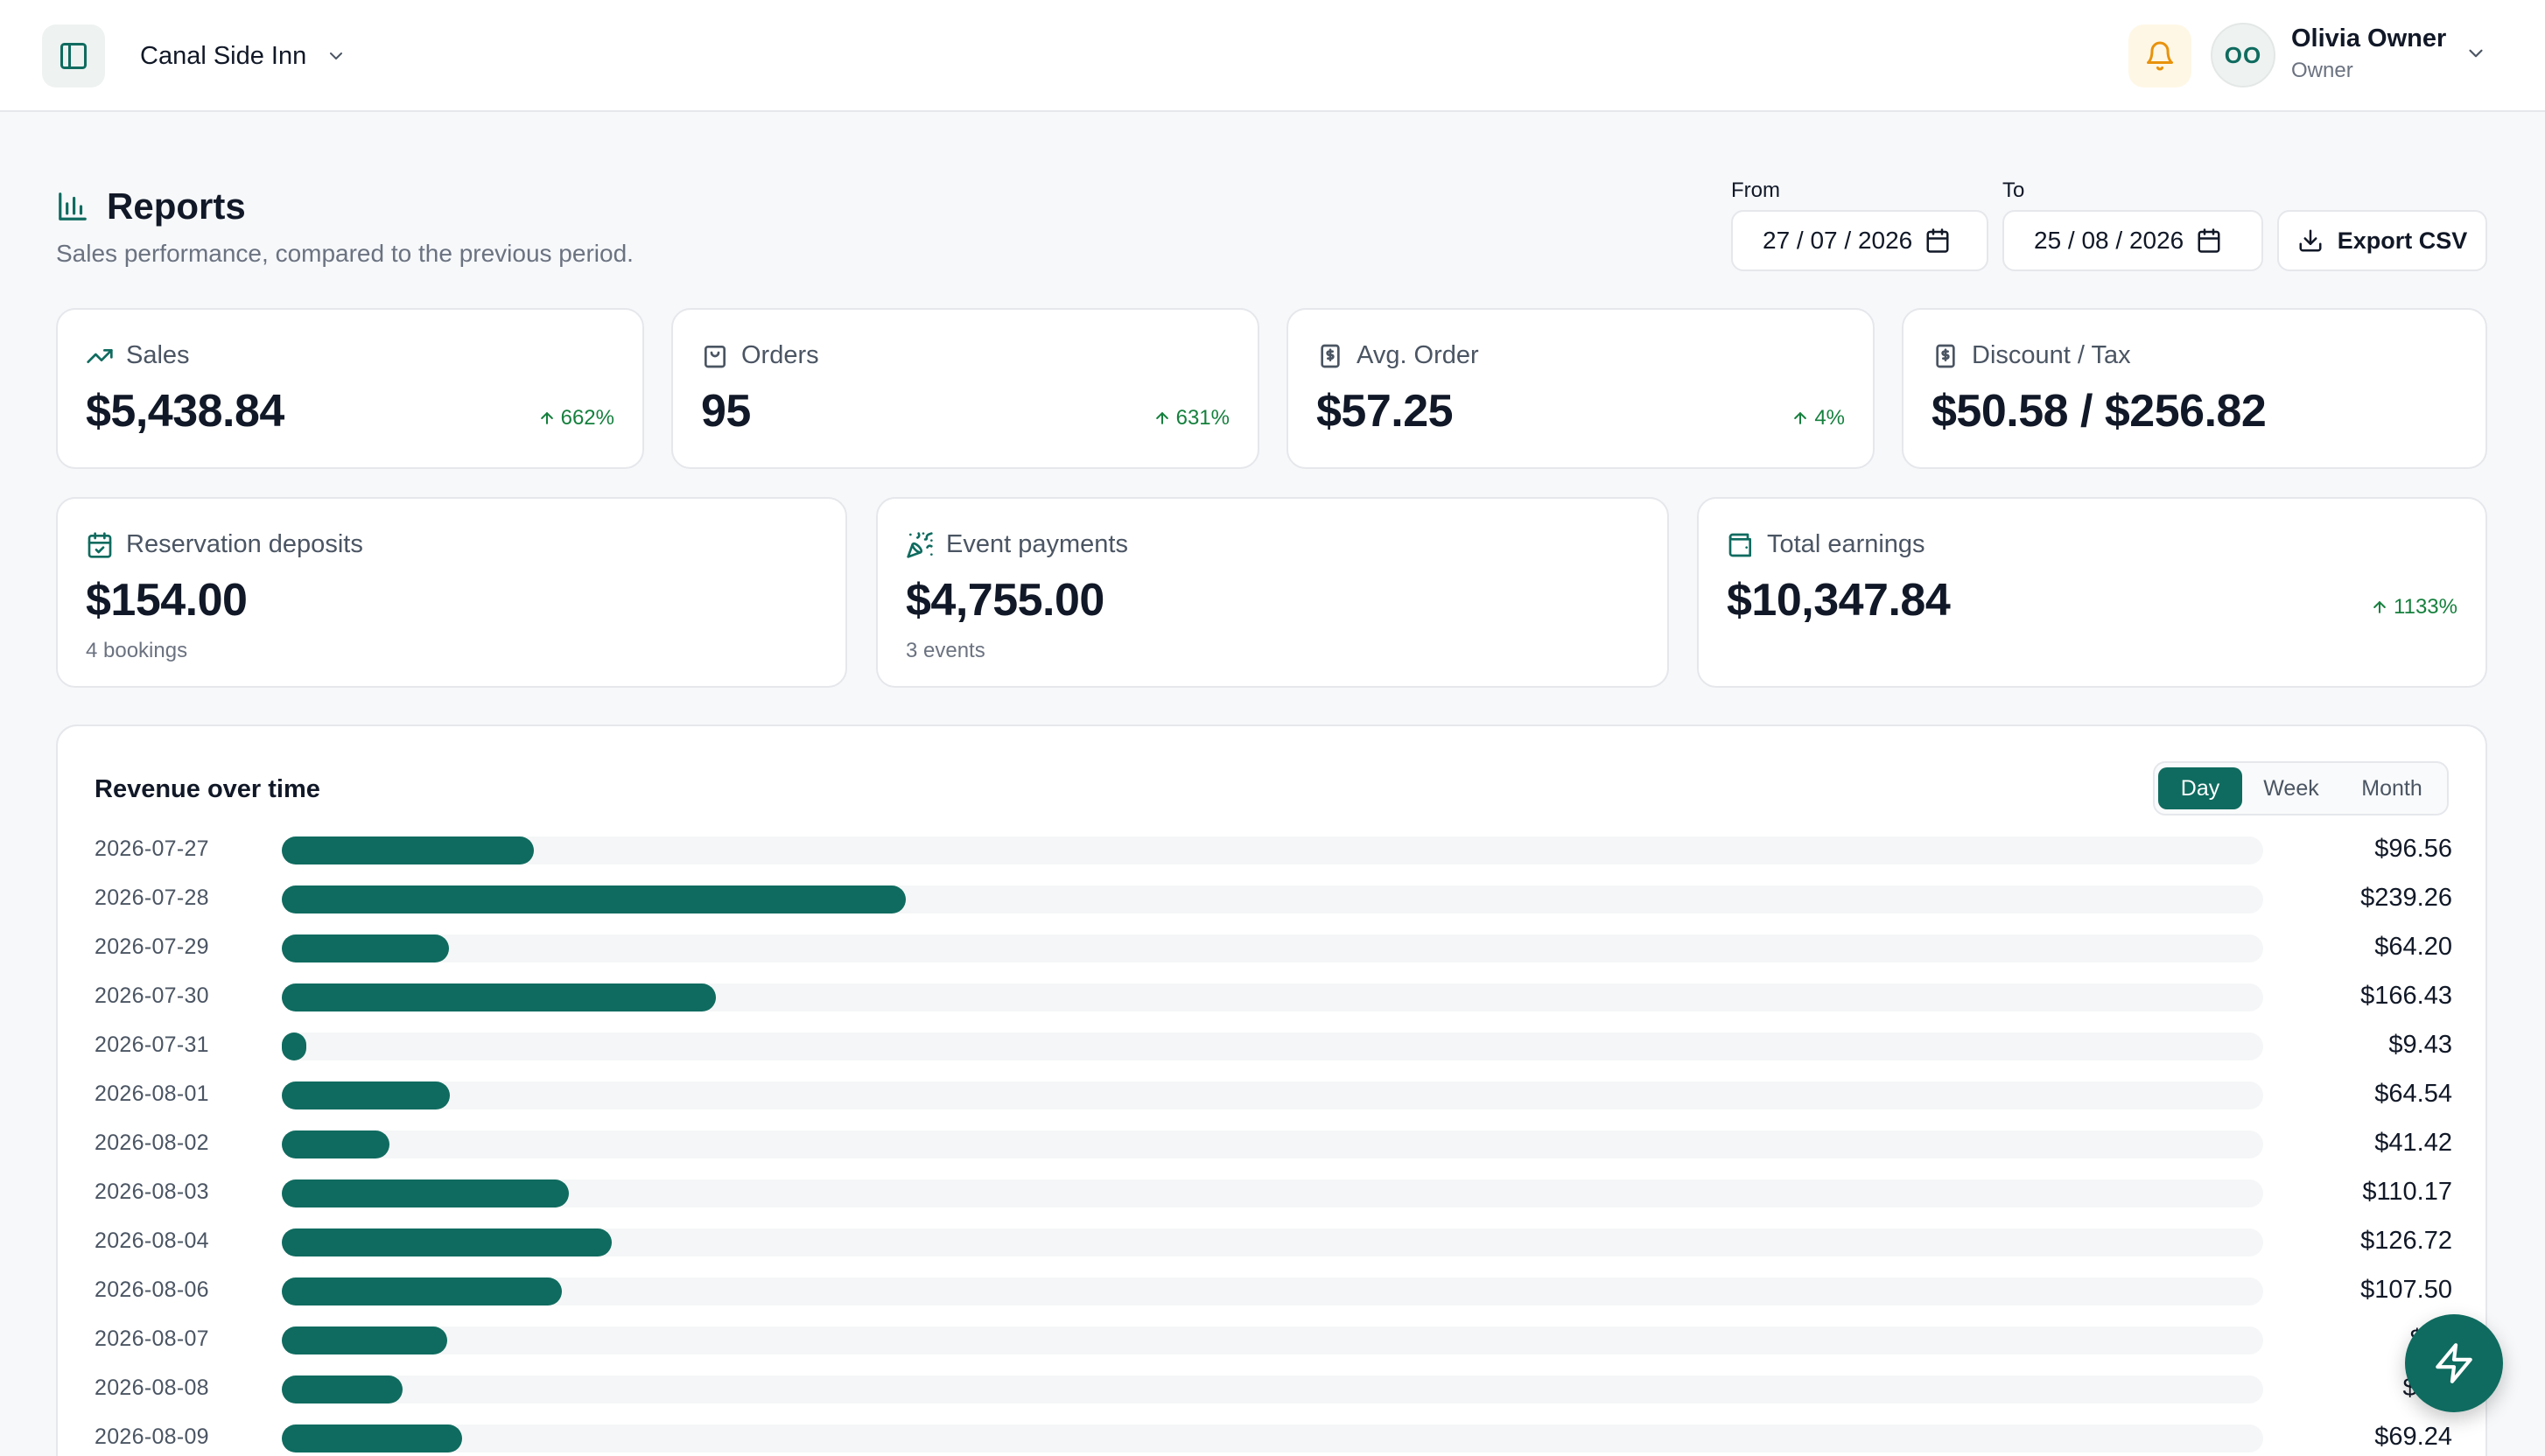 This screenshot has width=2545, height=1456. I want to click on period-toggle: Day Week Month, so click(2301, 788).